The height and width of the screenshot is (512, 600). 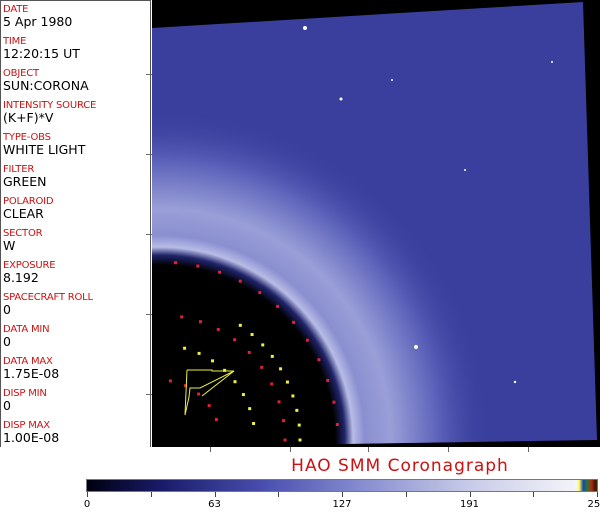 I want to click on field-disp-max: DISP MAX 1.00E-08, so click(x=31, y=432).